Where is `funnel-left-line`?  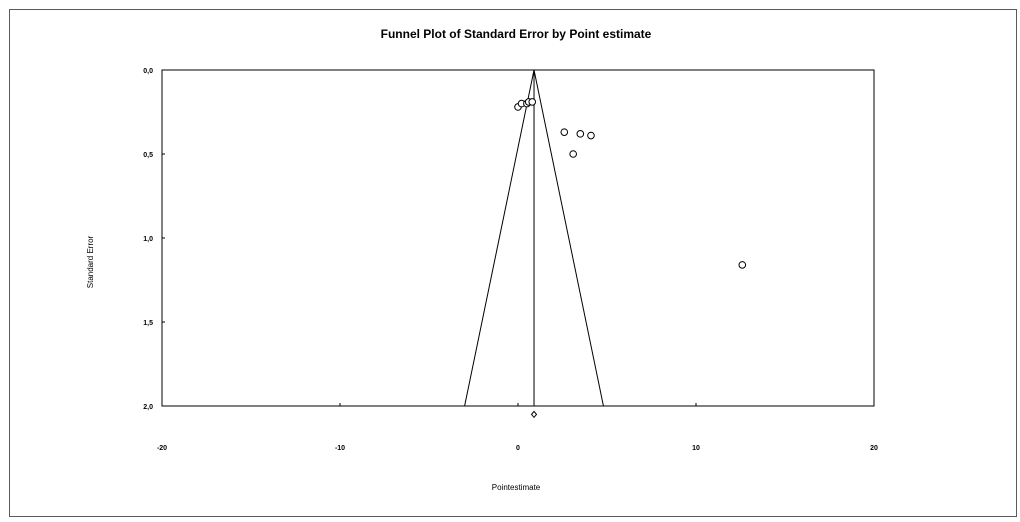 funnel-left-line is located at coordinates (499, 238).